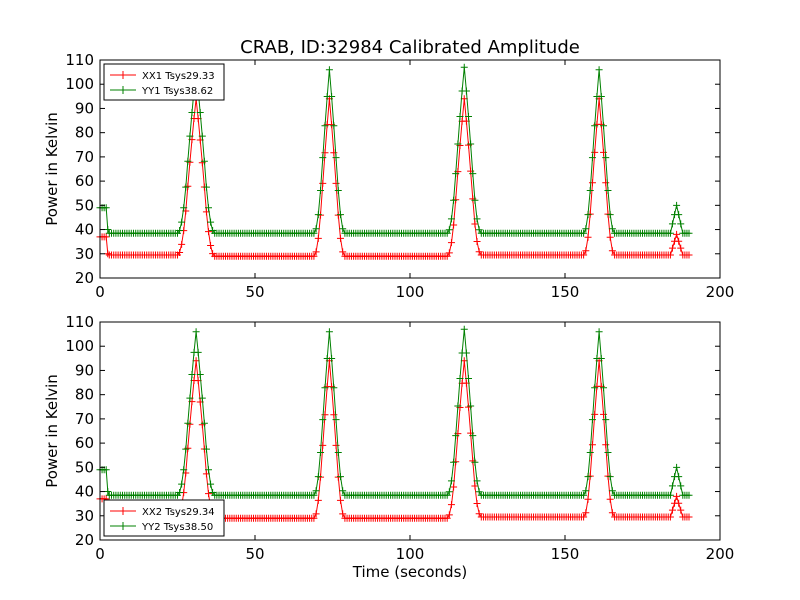  Describe the element at coordinates (178, 76) in the screenshot. I see `legend-label: XX1 Tsys29.33` at that location.